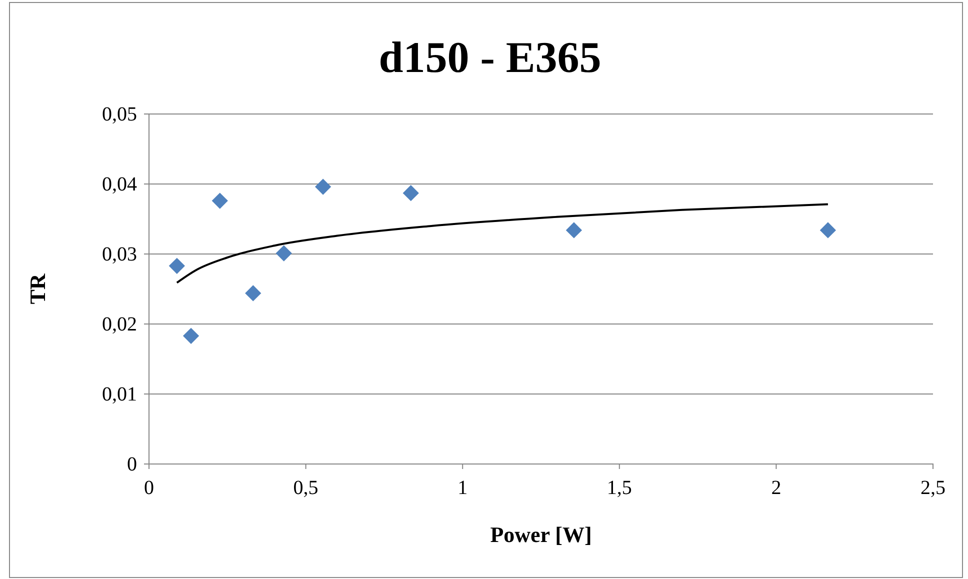  What do you see at coordinates (463, 488) in the screenshot?
I see `x-tick-label: 1` at bounding box center [463, 488].